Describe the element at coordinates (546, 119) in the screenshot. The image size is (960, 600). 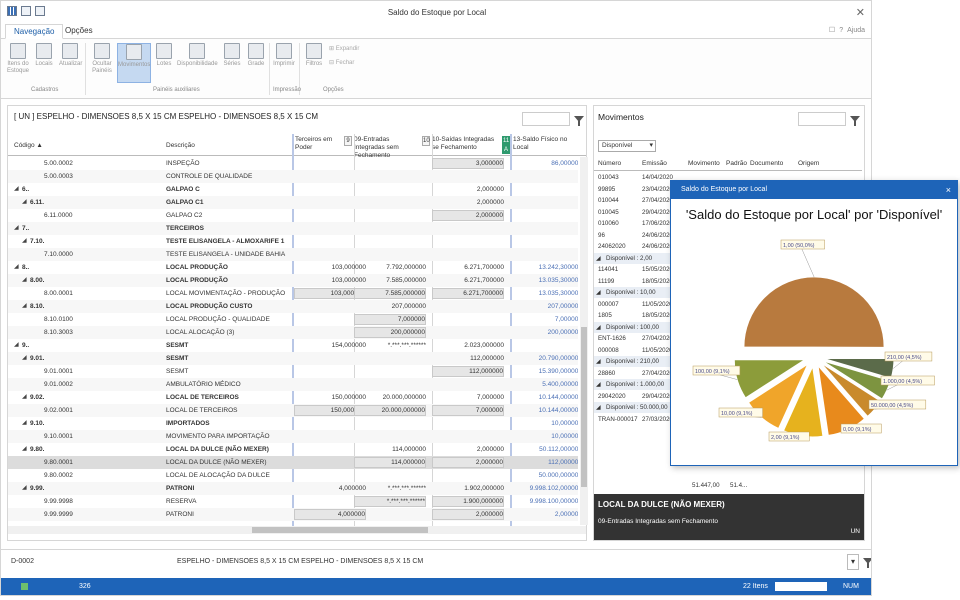
I see `grid-filter-box` at that location.